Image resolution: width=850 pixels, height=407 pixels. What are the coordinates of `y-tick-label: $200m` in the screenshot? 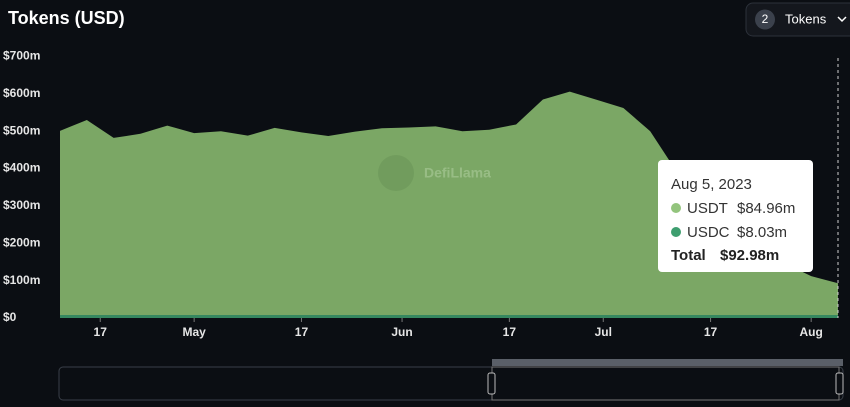 It's located at (21, 242).